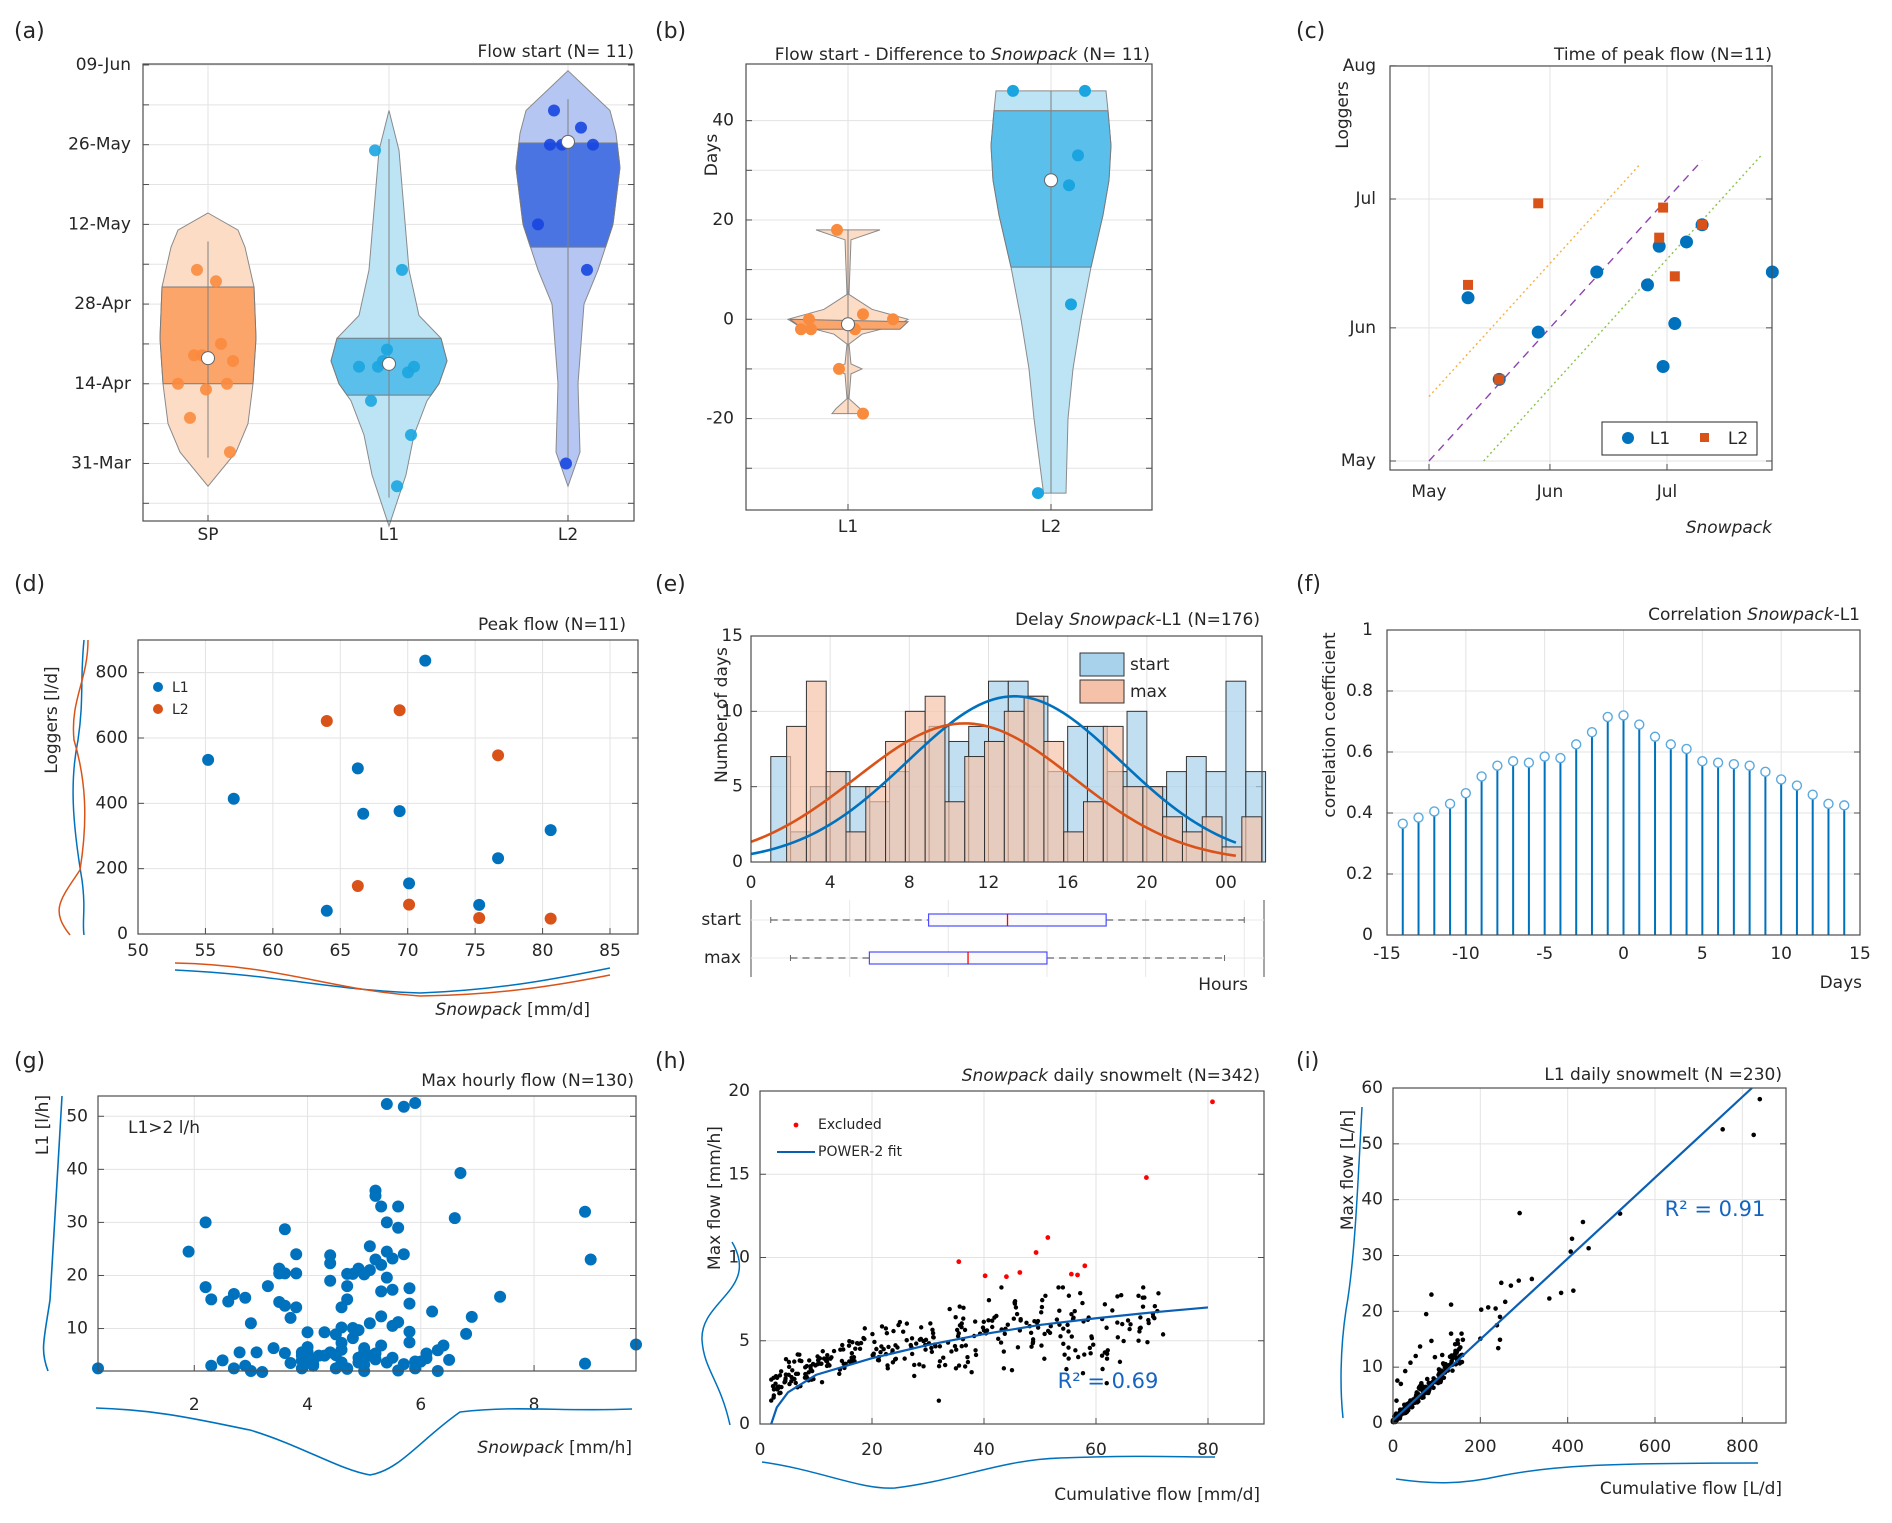 Image resolution: width=1892 pixels, height=1523 pixels. Describe the element at coordinates (988, 1472) in the screenshot. I see `marginal-density-x` at that location.